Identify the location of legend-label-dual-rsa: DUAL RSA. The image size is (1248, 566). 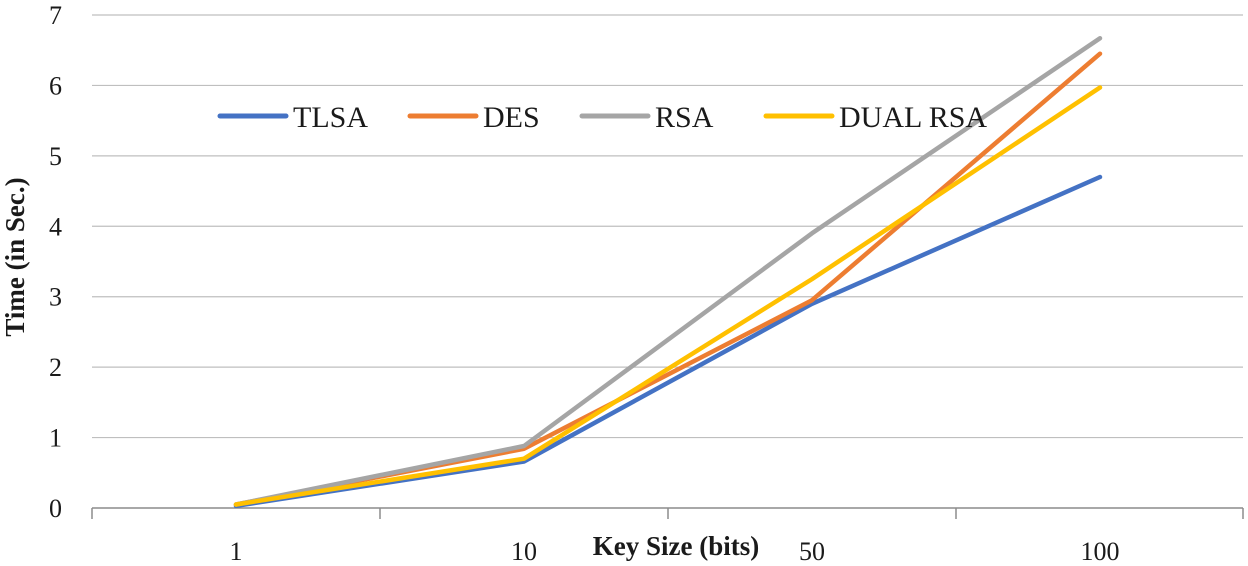
(913, 117).